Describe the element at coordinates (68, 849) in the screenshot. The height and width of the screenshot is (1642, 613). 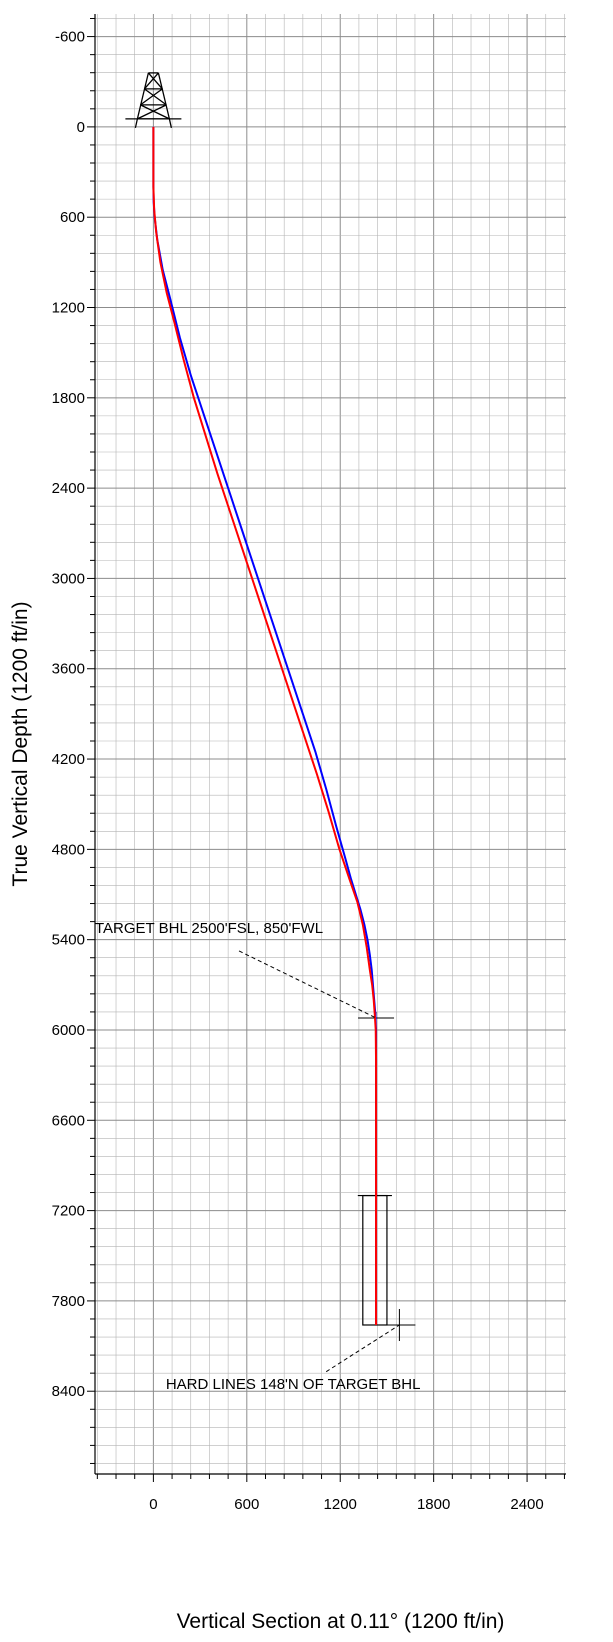
I see `y-tick-label: 4800` at that location.